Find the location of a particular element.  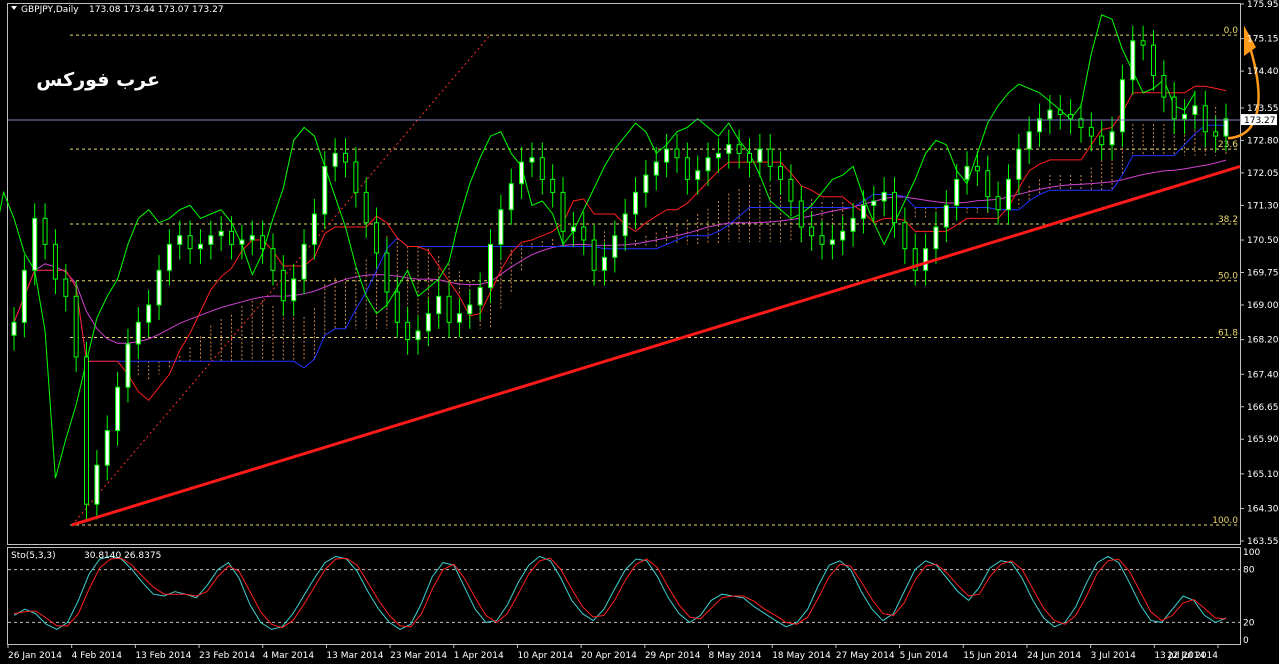

stoch-signal-line is located at coordinates (620, 593).